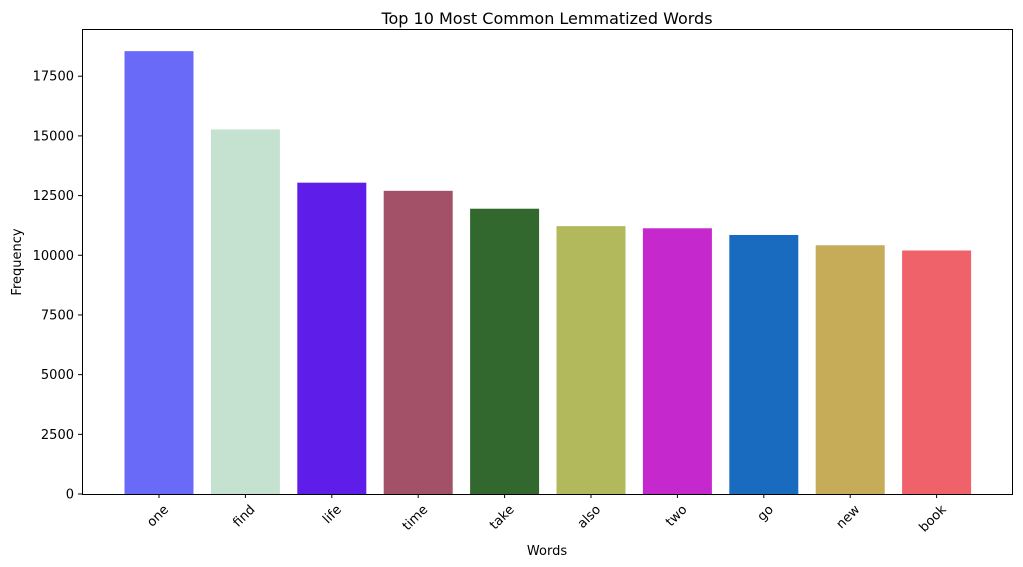 Image resolution: width=1023 pixels, height=567 pixels. I want to click on bar-also, so click(591, 360).